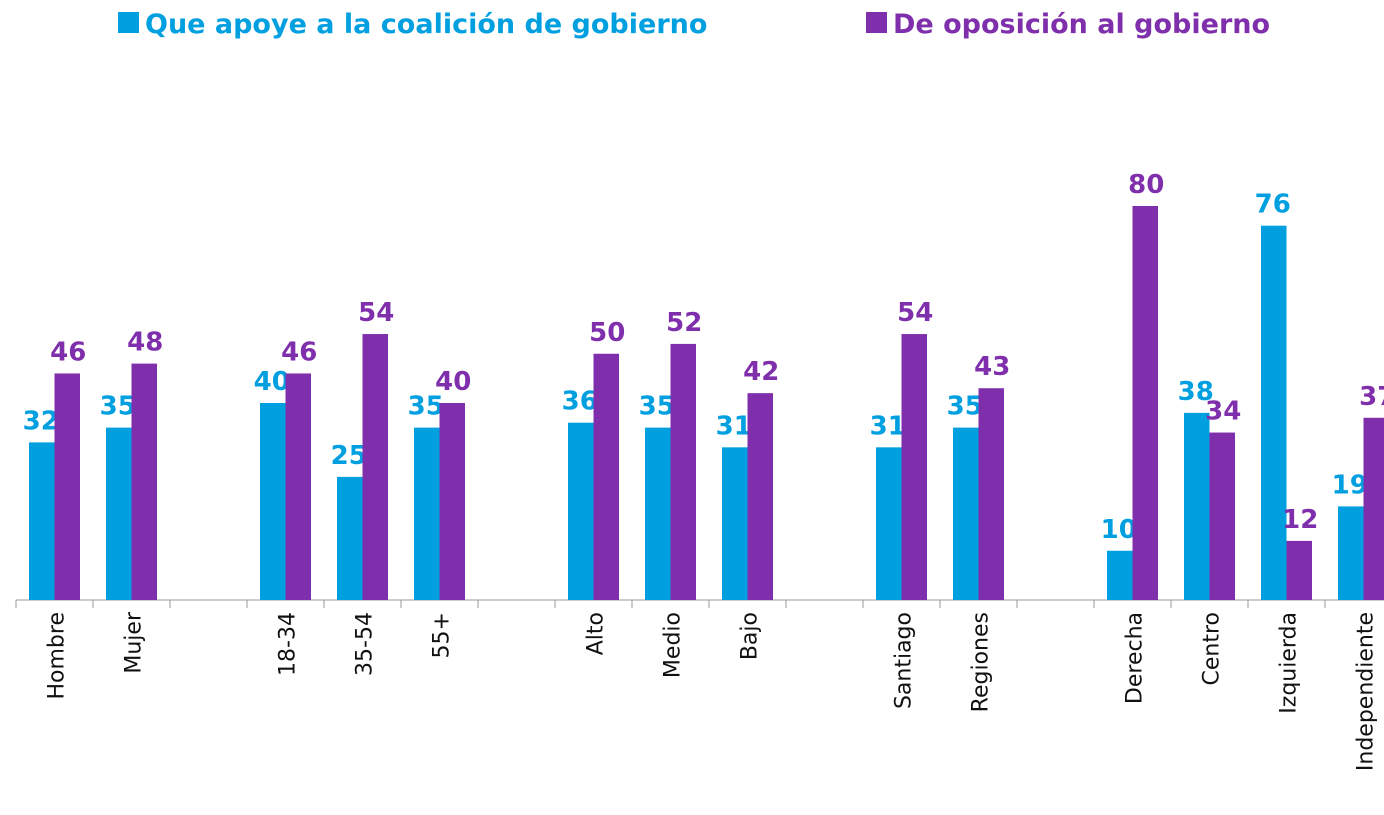  What do you see at coordinates (1196, 392) in the screenshot?
I see `value-label: 38` at bounding box center [1196, 392].